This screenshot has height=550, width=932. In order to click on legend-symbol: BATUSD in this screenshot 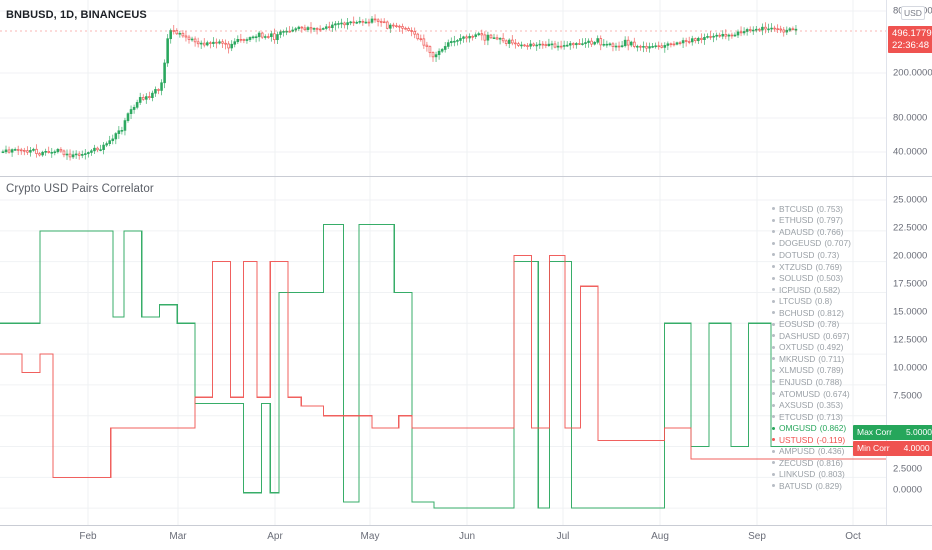, I will do `click(796, 485)`.